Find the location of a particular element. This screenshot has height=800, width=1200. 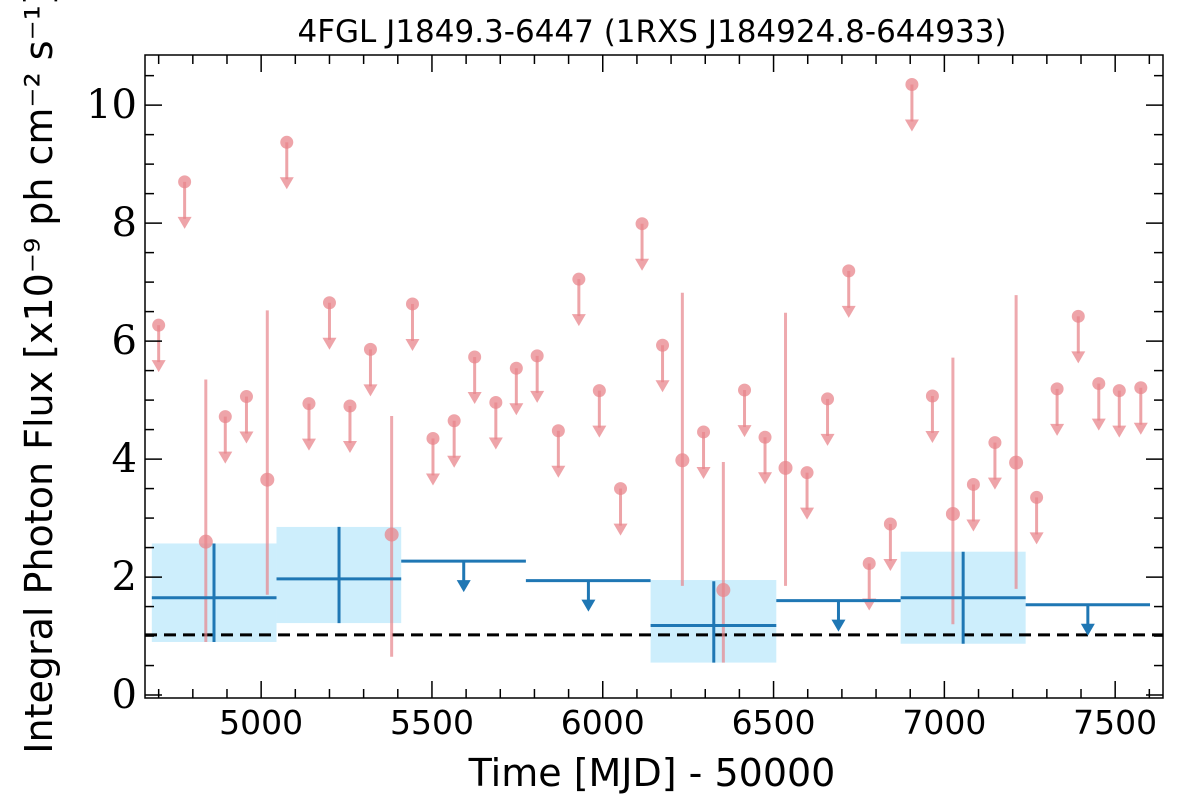

y-tick-label: 8 is located at coordinates (124, 223).